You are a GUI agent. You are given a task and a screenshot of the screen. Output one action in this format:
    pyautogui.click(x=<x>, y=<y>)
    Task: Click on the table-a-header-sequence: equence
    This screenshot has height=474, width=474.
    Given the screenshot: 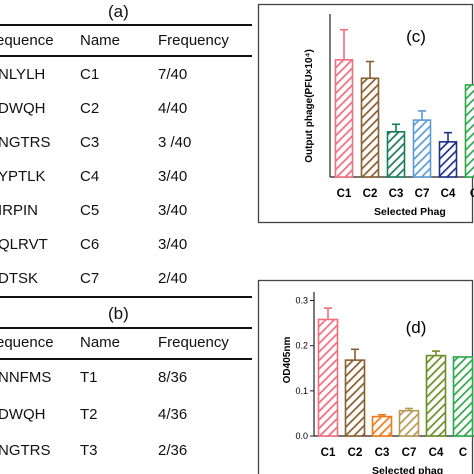 What is the action you would take?
    pyautogui.click(x=27, y=40)
    